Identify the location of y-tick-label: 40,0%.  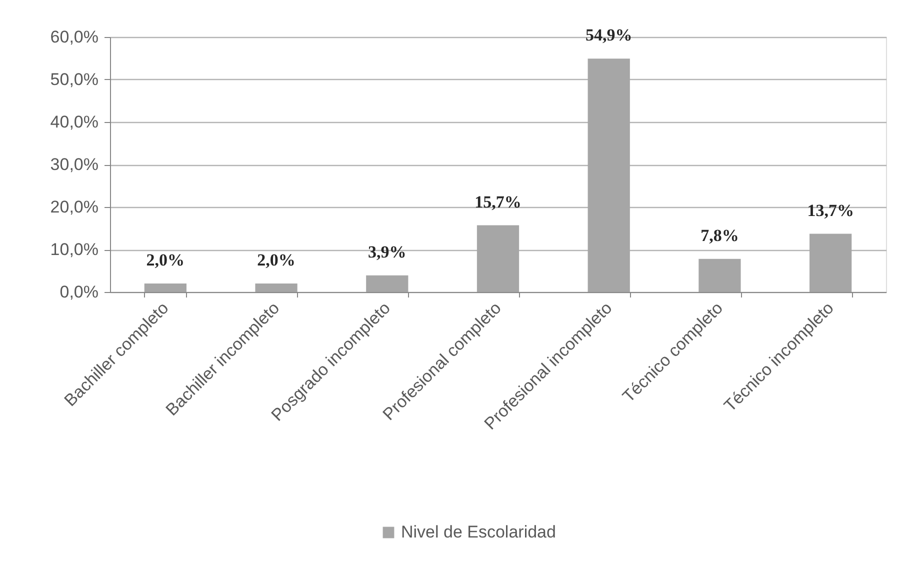
(74, 122).